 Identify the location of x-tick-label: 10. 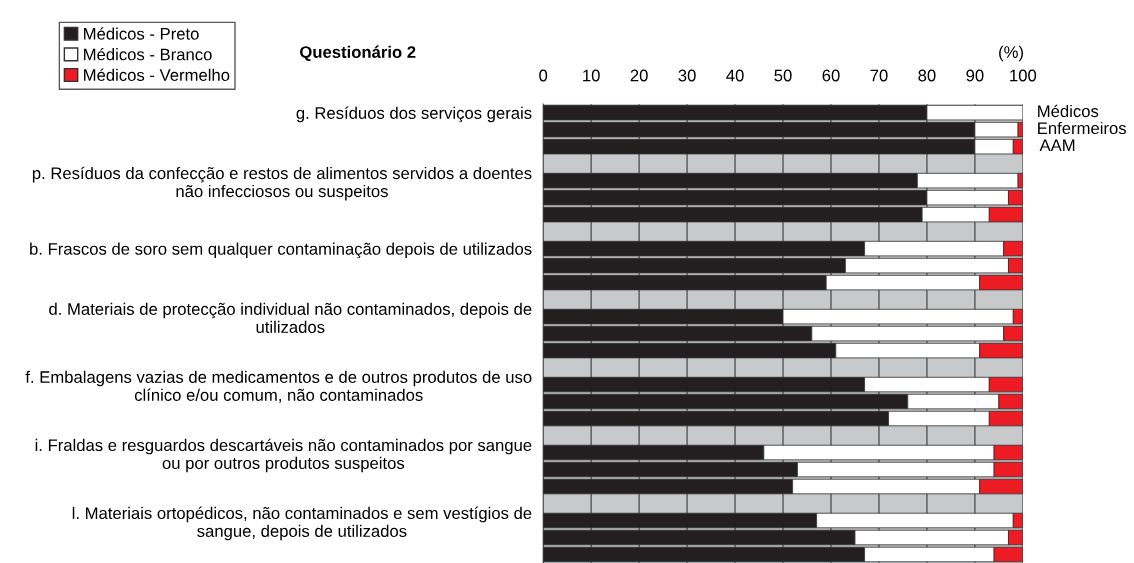
(591, 75).